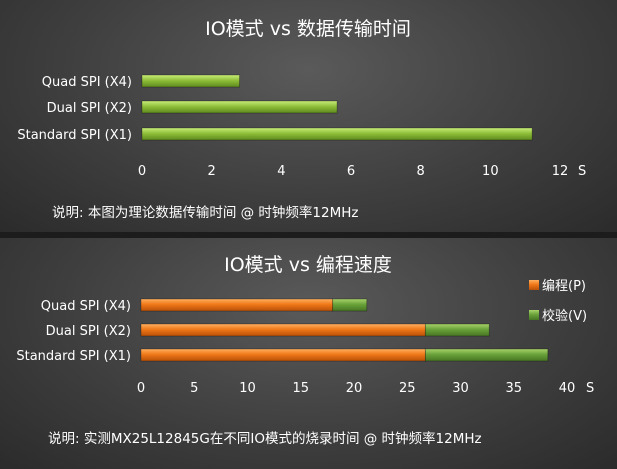 The height and width of the screenshot is (469, 617). What do you see at coordinates (407, 388) in the screenshot?
I see `x-tick-label: 25` at bounding box center [407, 388].